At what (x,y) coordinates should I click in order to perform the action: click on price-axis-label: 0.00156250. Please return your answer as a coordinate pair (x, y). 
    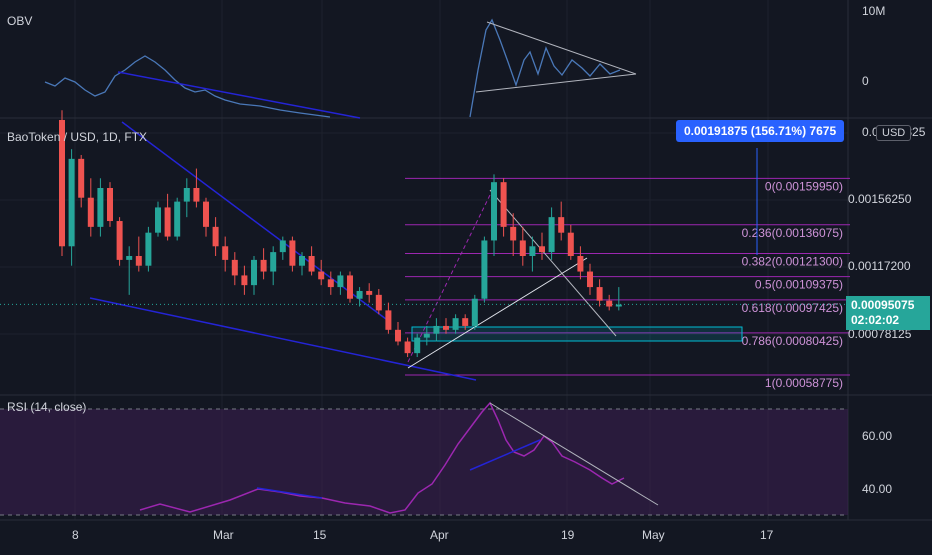
    Looking at the image, I should click on (880, 199).